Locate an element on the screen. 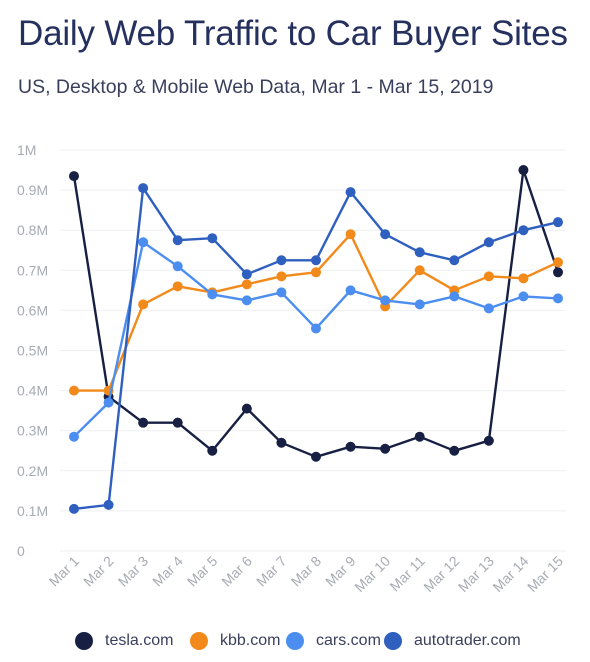 Image resolution: width=590 pixels, height=662 pixels. x-tick-label: Mar 13 is located at coordinates (476, 574).